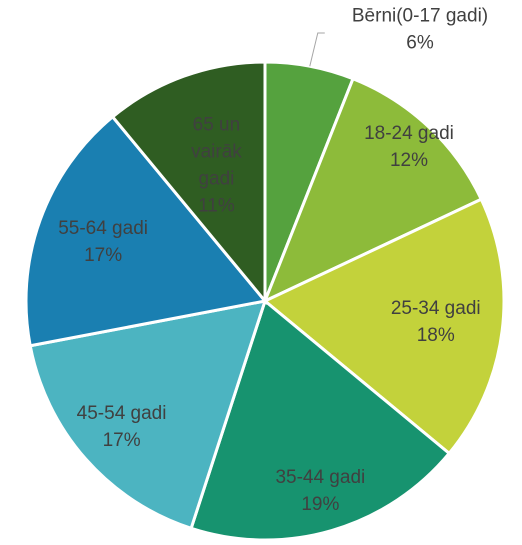  Describe the element at coordinates (409, 133) in the screenshot. I see `slice-label: 18-24 gadi` at that location.